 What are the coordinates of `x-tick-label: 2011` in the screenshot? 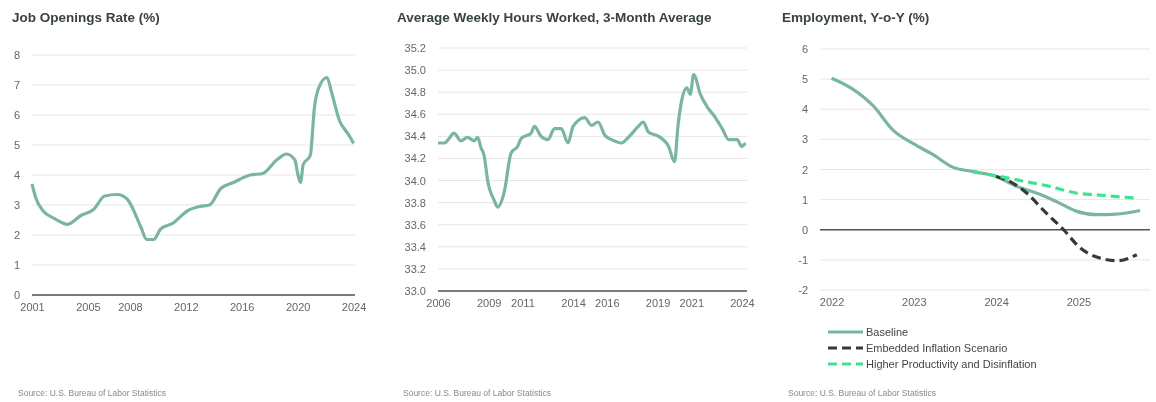 It's located at (523, 302).